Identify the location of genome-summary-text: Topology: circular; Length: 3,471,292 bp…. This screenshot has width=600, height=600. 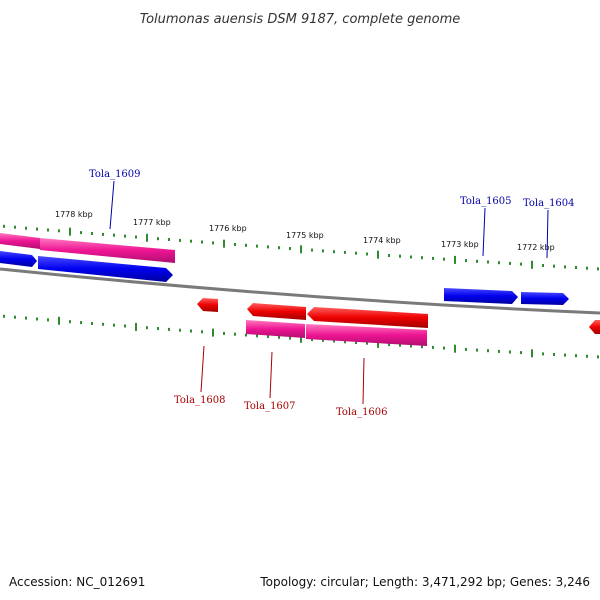
(424, 582).